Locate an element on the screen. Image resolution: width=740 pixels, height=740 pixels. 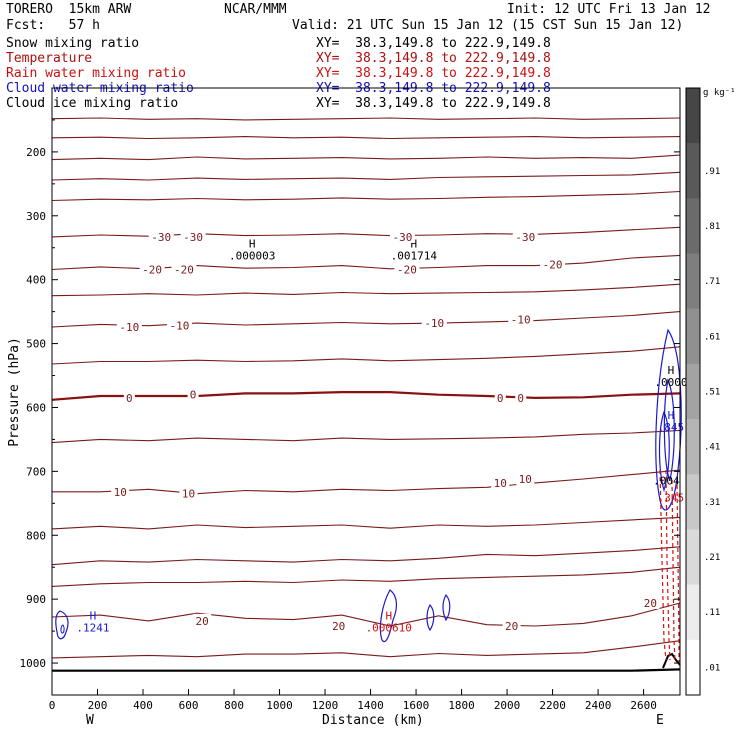
colorbar-unit: g kg⁻¹ is located at coordinates (719, 93).